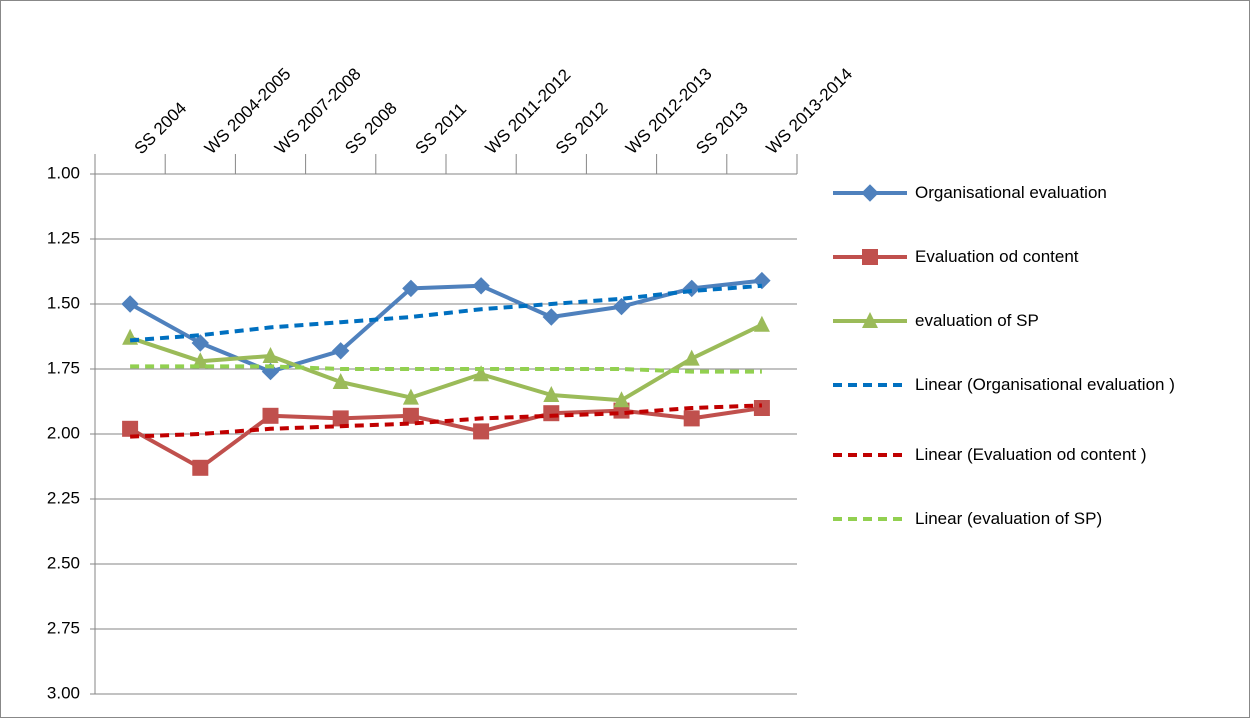 The height and width of the screenshot is (718, 1250). I want to click on y-tick-label: 2.75, so click(63, 627).